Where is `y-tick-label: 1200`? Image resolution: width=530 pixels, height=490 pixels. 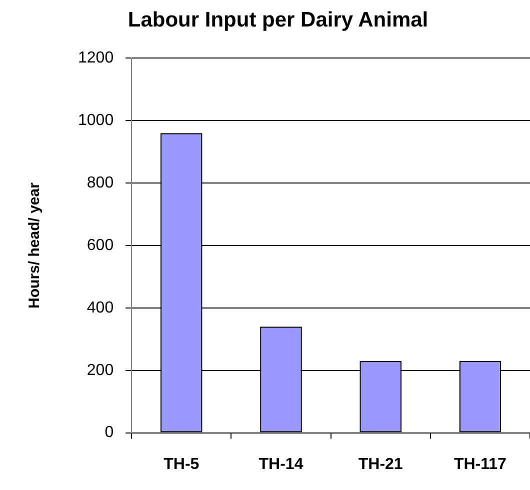 y-tick-label: 1200 is located at coordinates (96, 58).